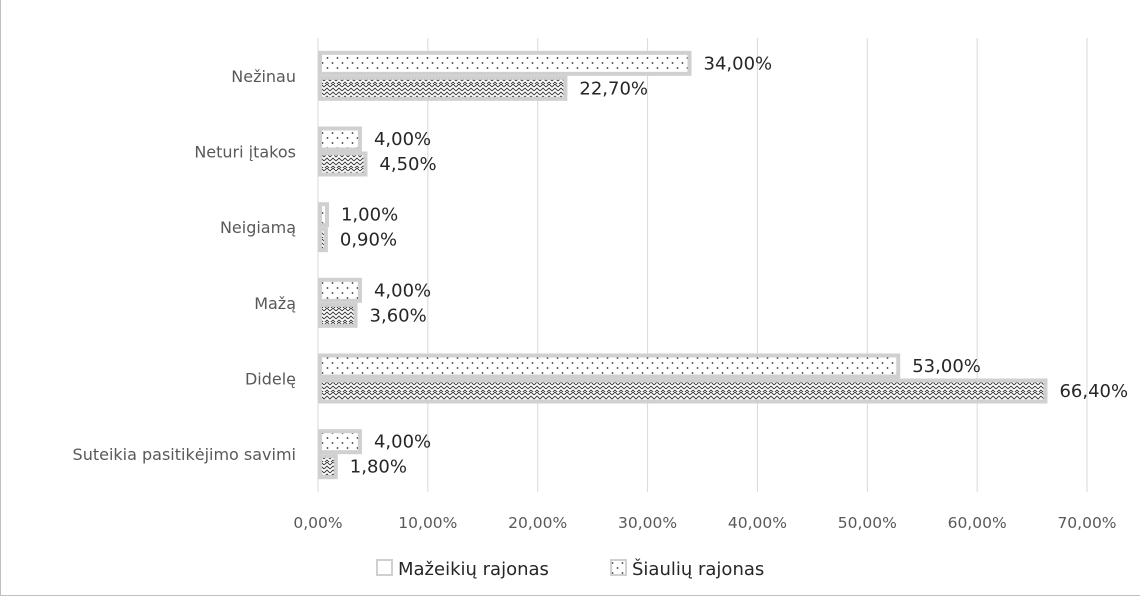 The image size is (1143, 598). Describe the element at coordinates (275, 303) in the screenshot. I see `category-label: Mažą` at that location.